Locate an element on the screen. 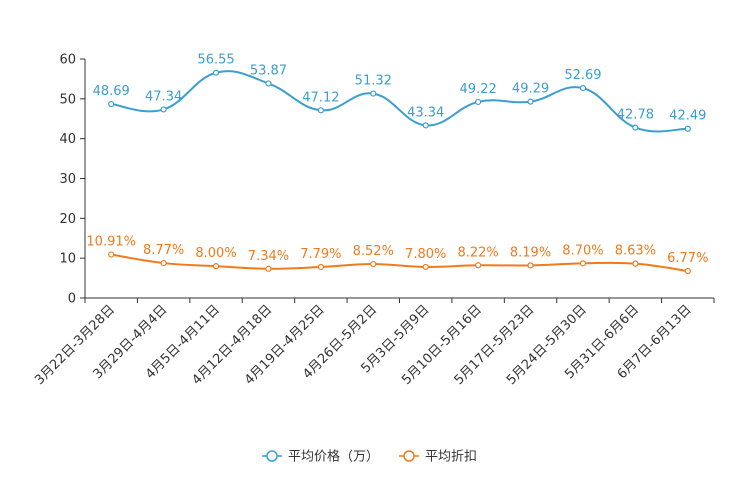  y-tick-label: 20 is located at coordinates (67, 219).